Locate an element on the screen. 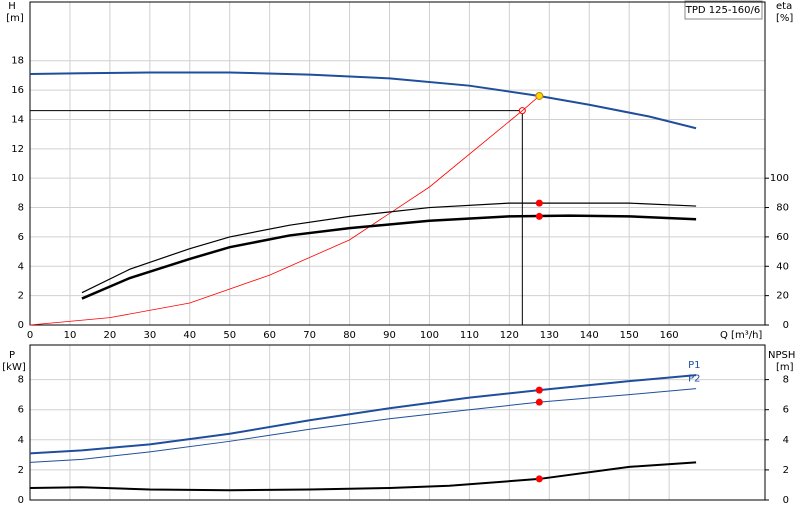  x-tick-label: 80 is located at coordinates (349, 335).